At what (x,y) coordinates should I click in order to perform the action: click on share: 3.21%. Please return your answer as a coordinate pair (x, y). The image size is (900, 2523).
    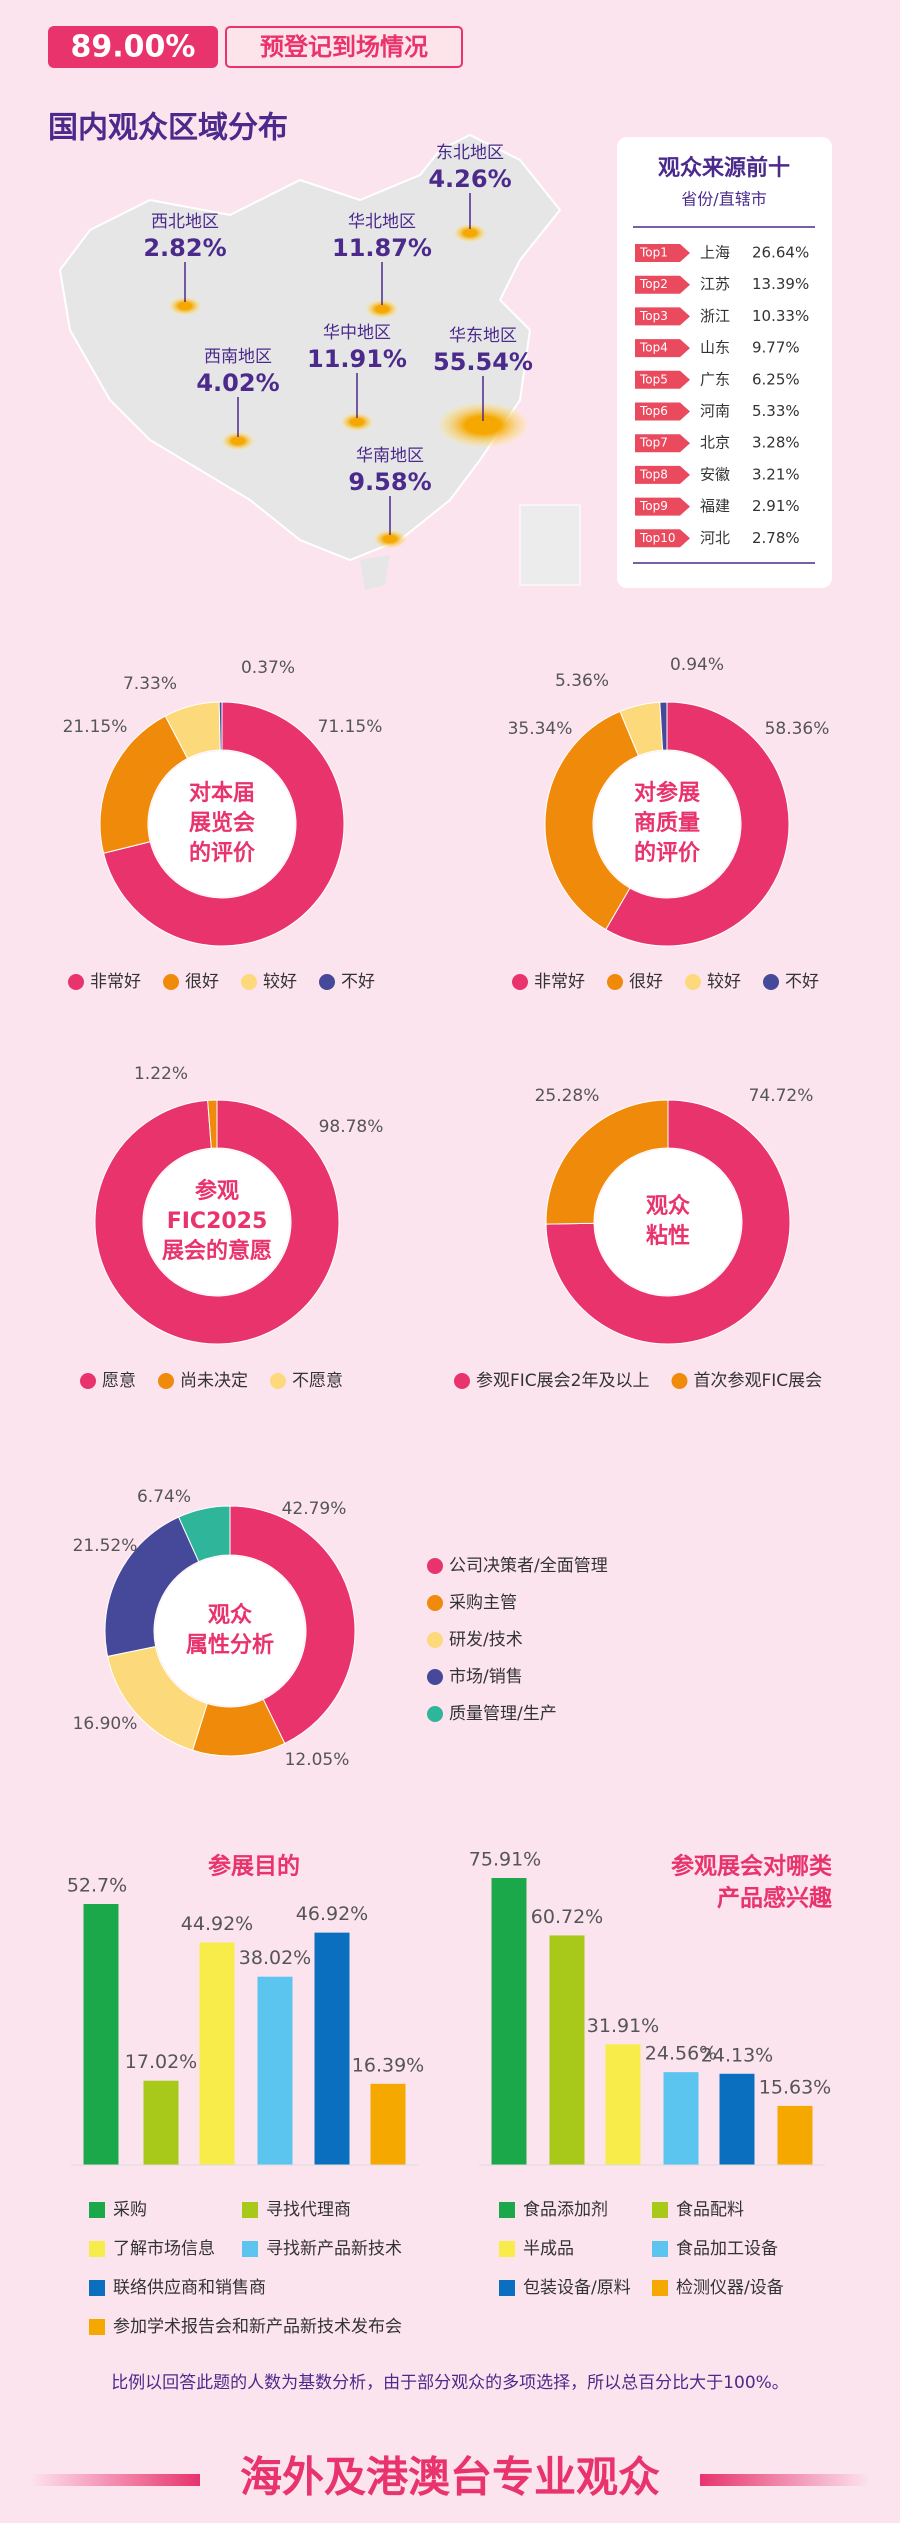
    Looking at the image, I should click on (776, 474).